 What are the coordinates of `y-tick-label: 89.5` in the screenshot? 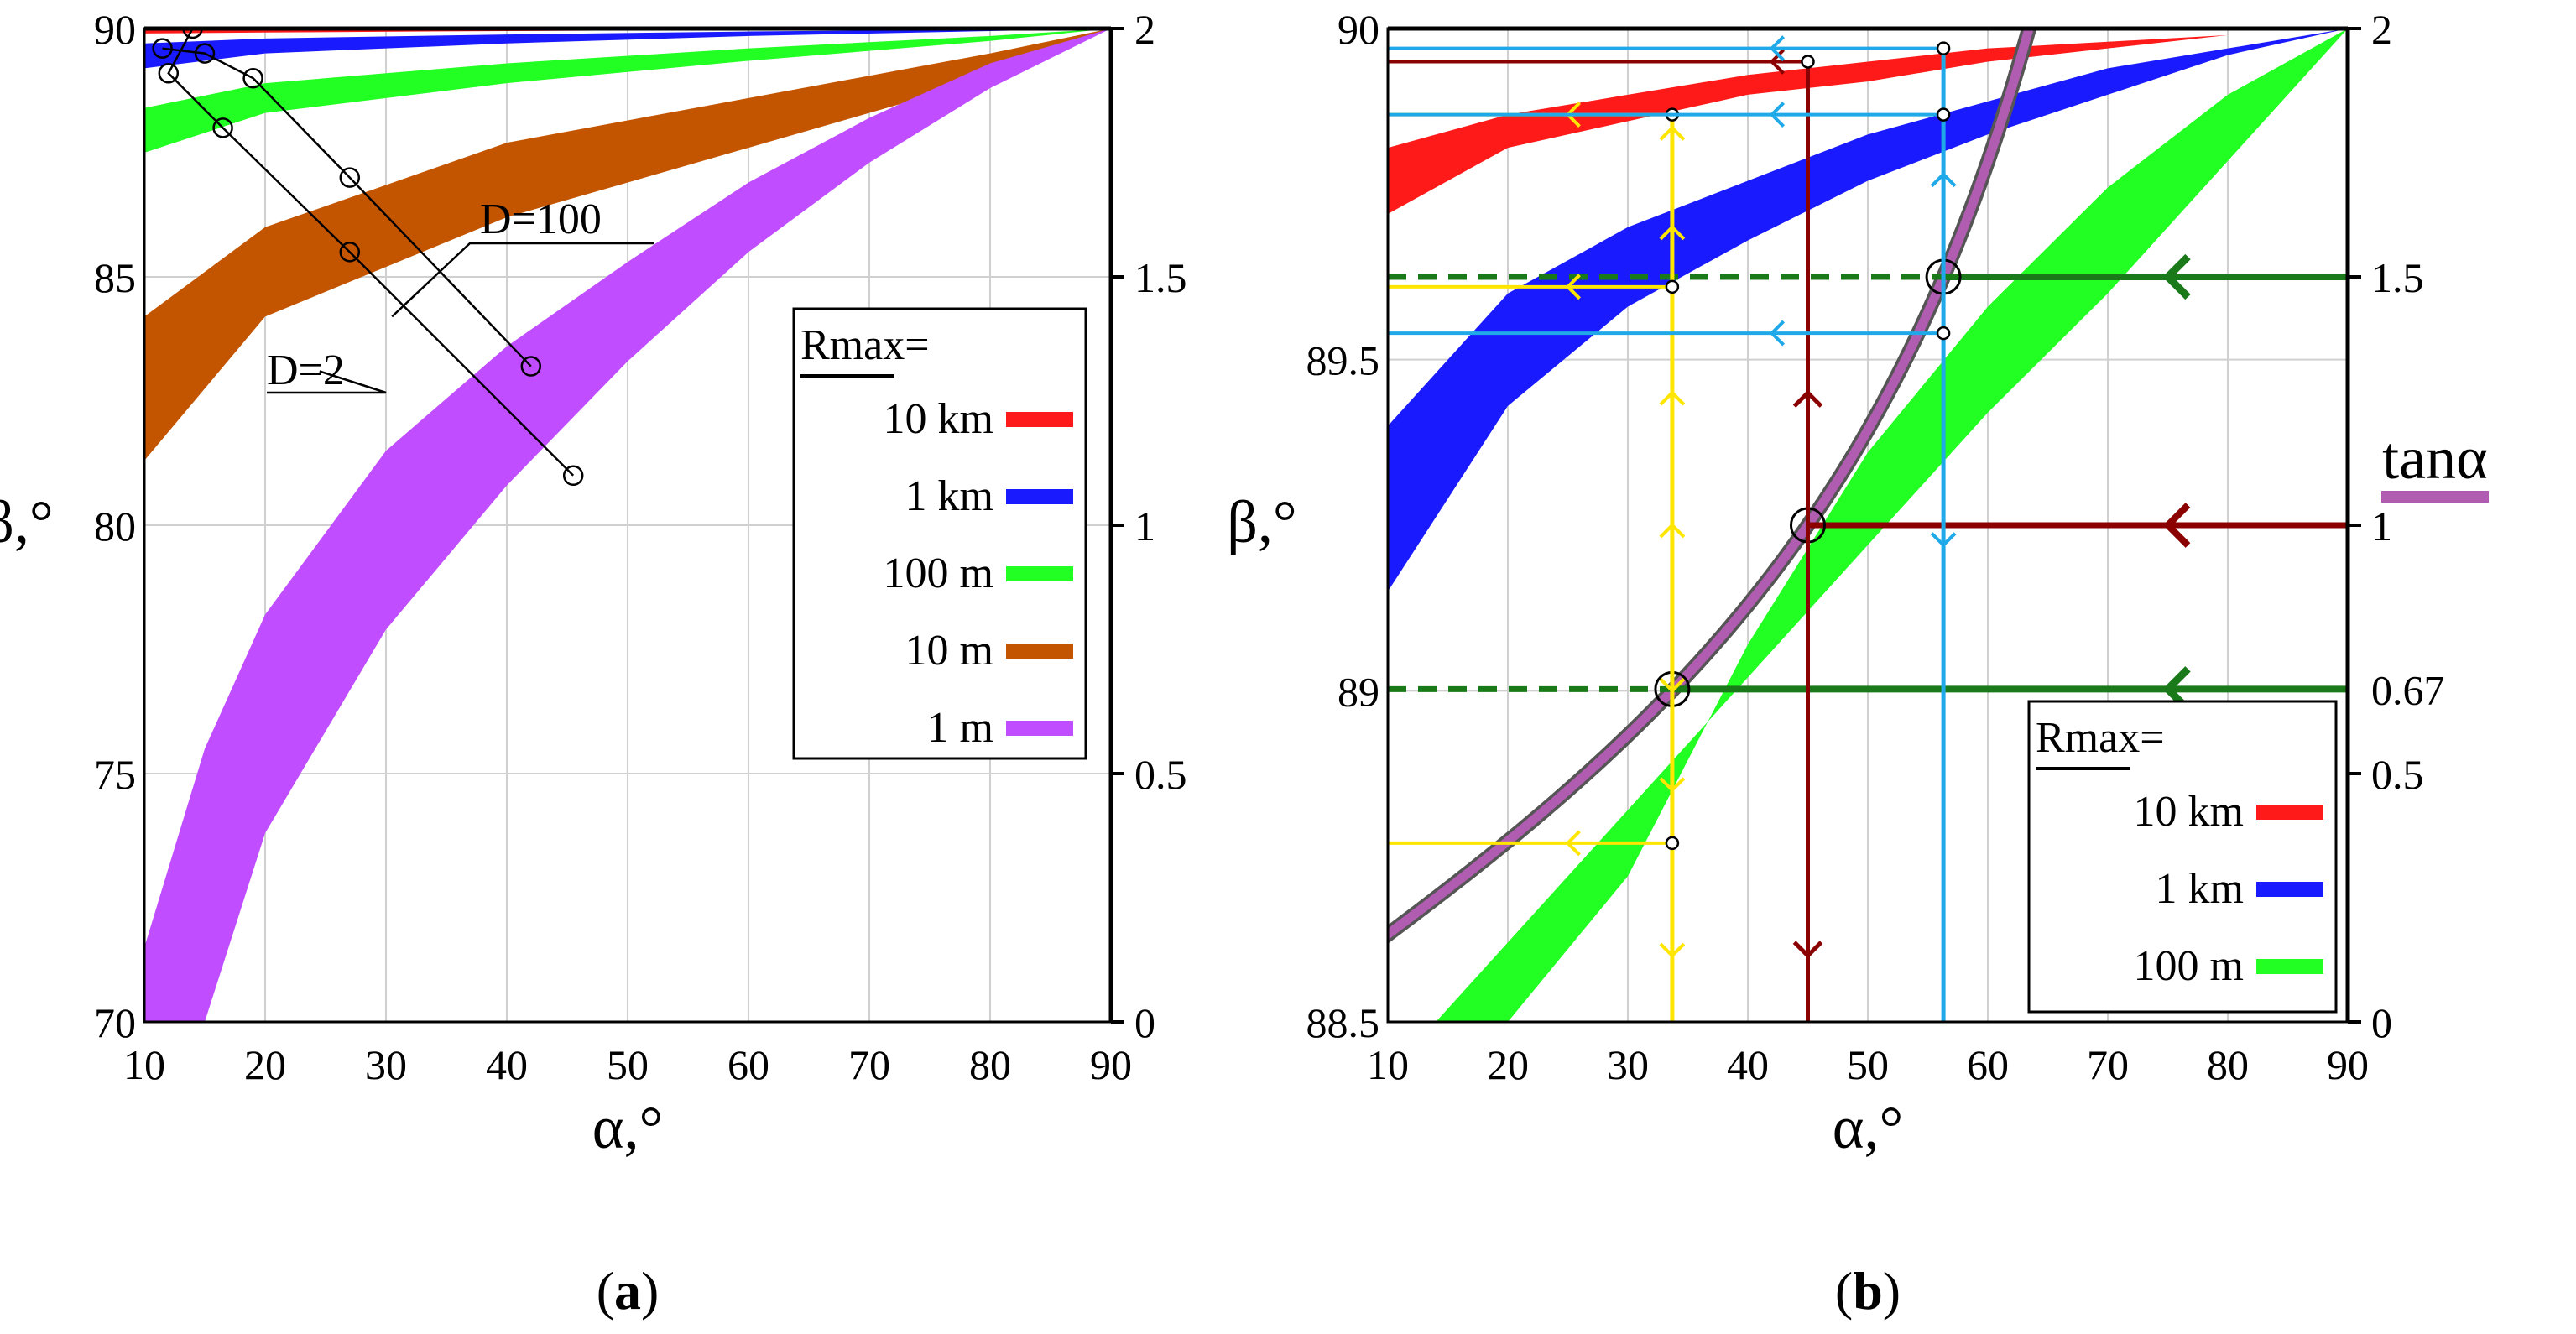 It's located at (1343, 360).